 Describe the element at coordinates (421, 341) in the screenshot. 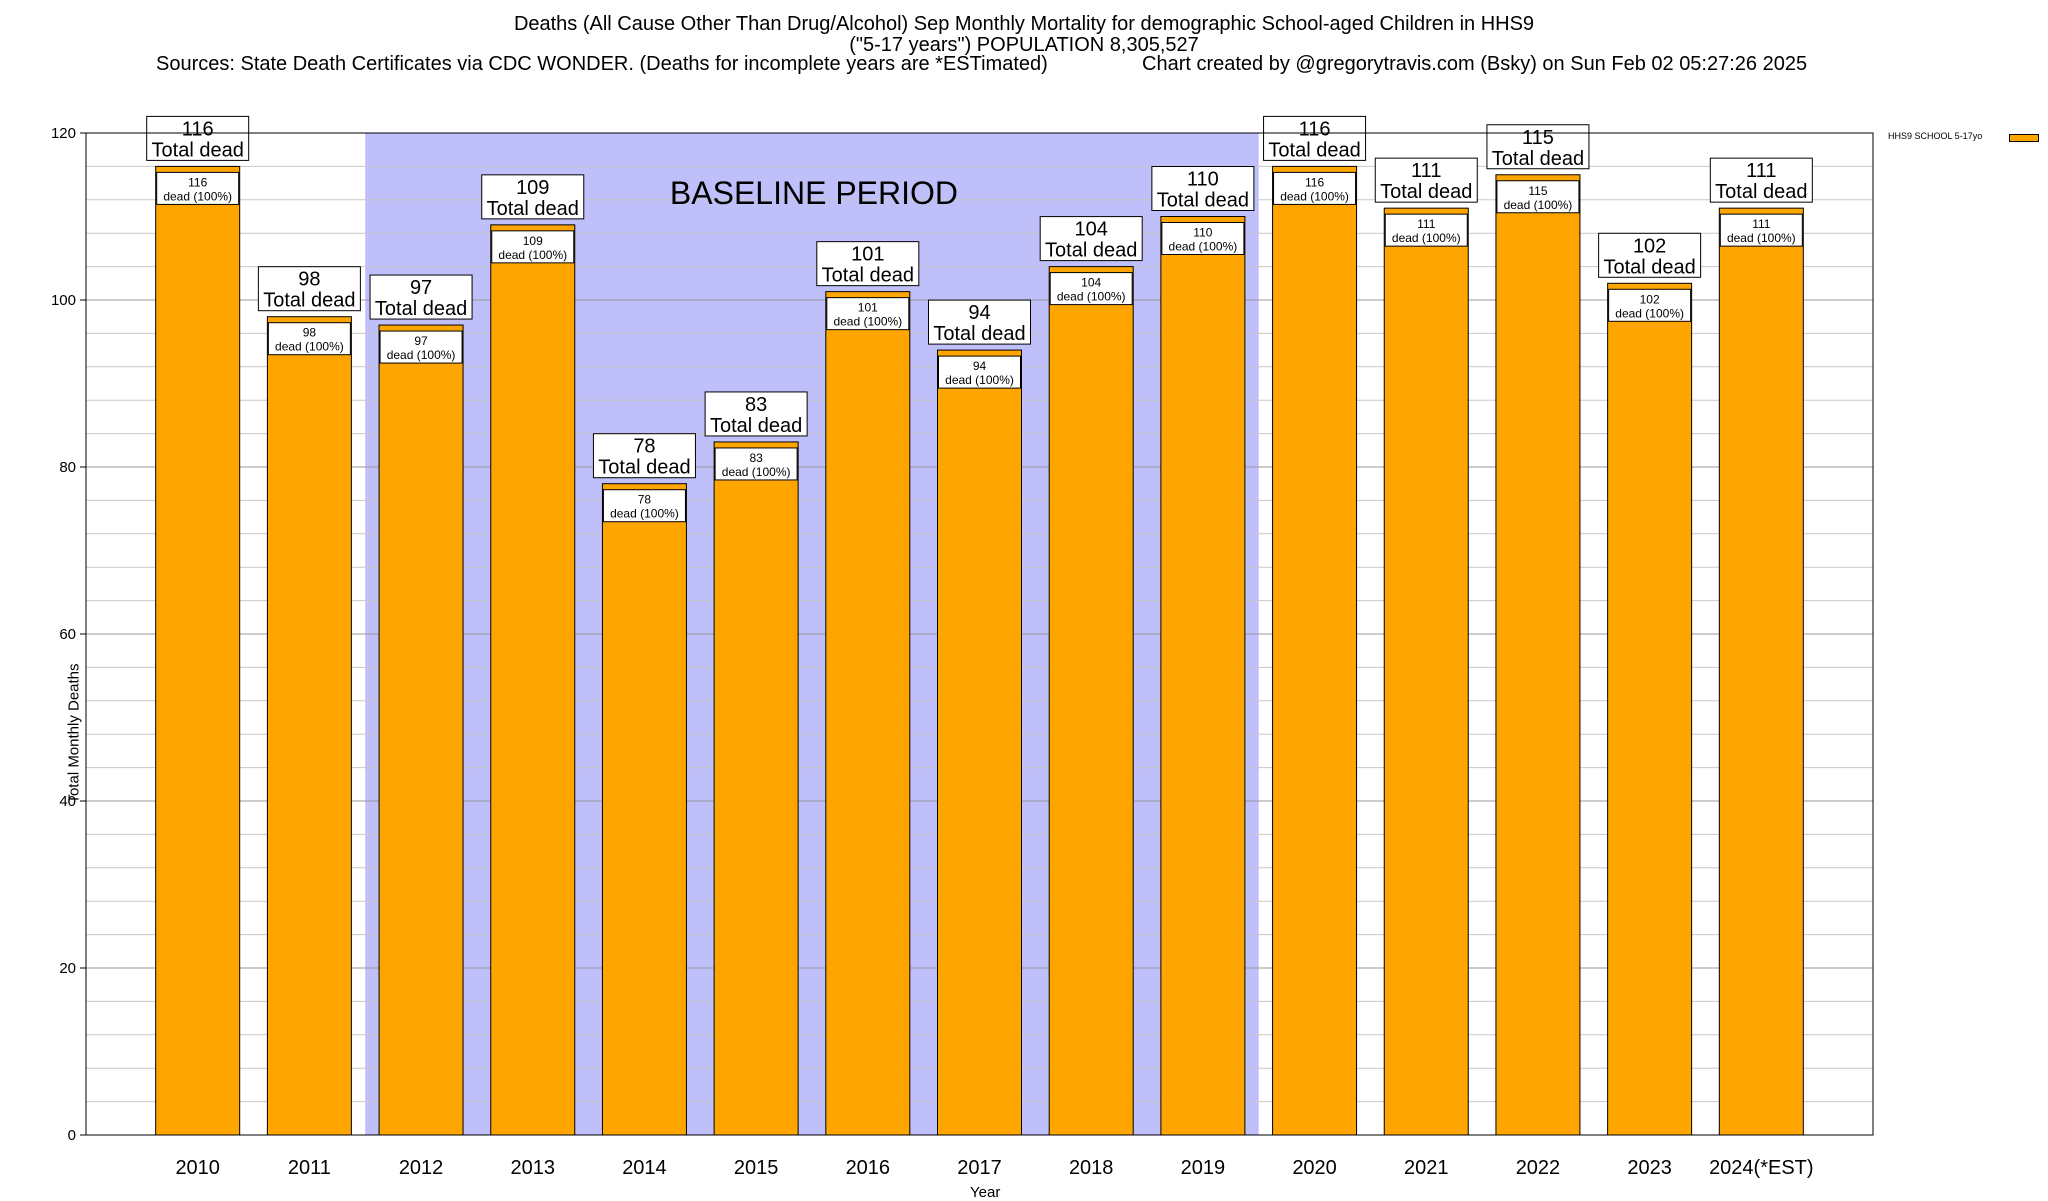

I see `bar-inner-value: 97` at that location.